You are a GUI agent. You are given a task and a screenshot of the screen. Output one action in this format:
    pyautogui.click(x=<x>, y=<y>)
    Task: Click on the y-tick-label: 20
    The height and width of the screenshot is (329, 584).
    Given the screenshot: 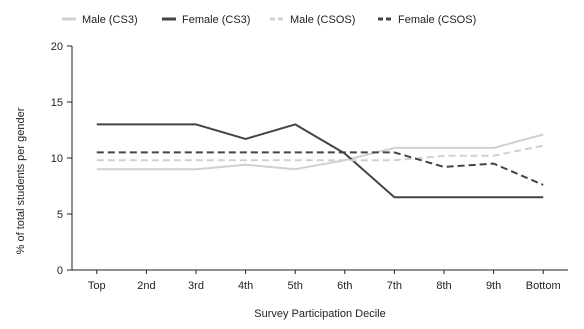 What is the action you would take?
    pyautogui.click(x=57, y=47)
    